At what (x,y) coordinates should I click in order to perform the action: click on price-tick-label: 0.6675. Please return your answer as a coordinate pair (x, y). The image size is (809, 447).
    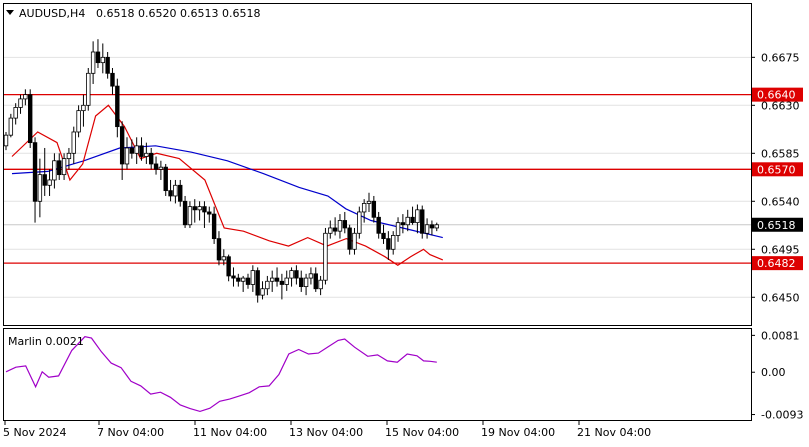
    Looking at the image, I should click on (780, 57).